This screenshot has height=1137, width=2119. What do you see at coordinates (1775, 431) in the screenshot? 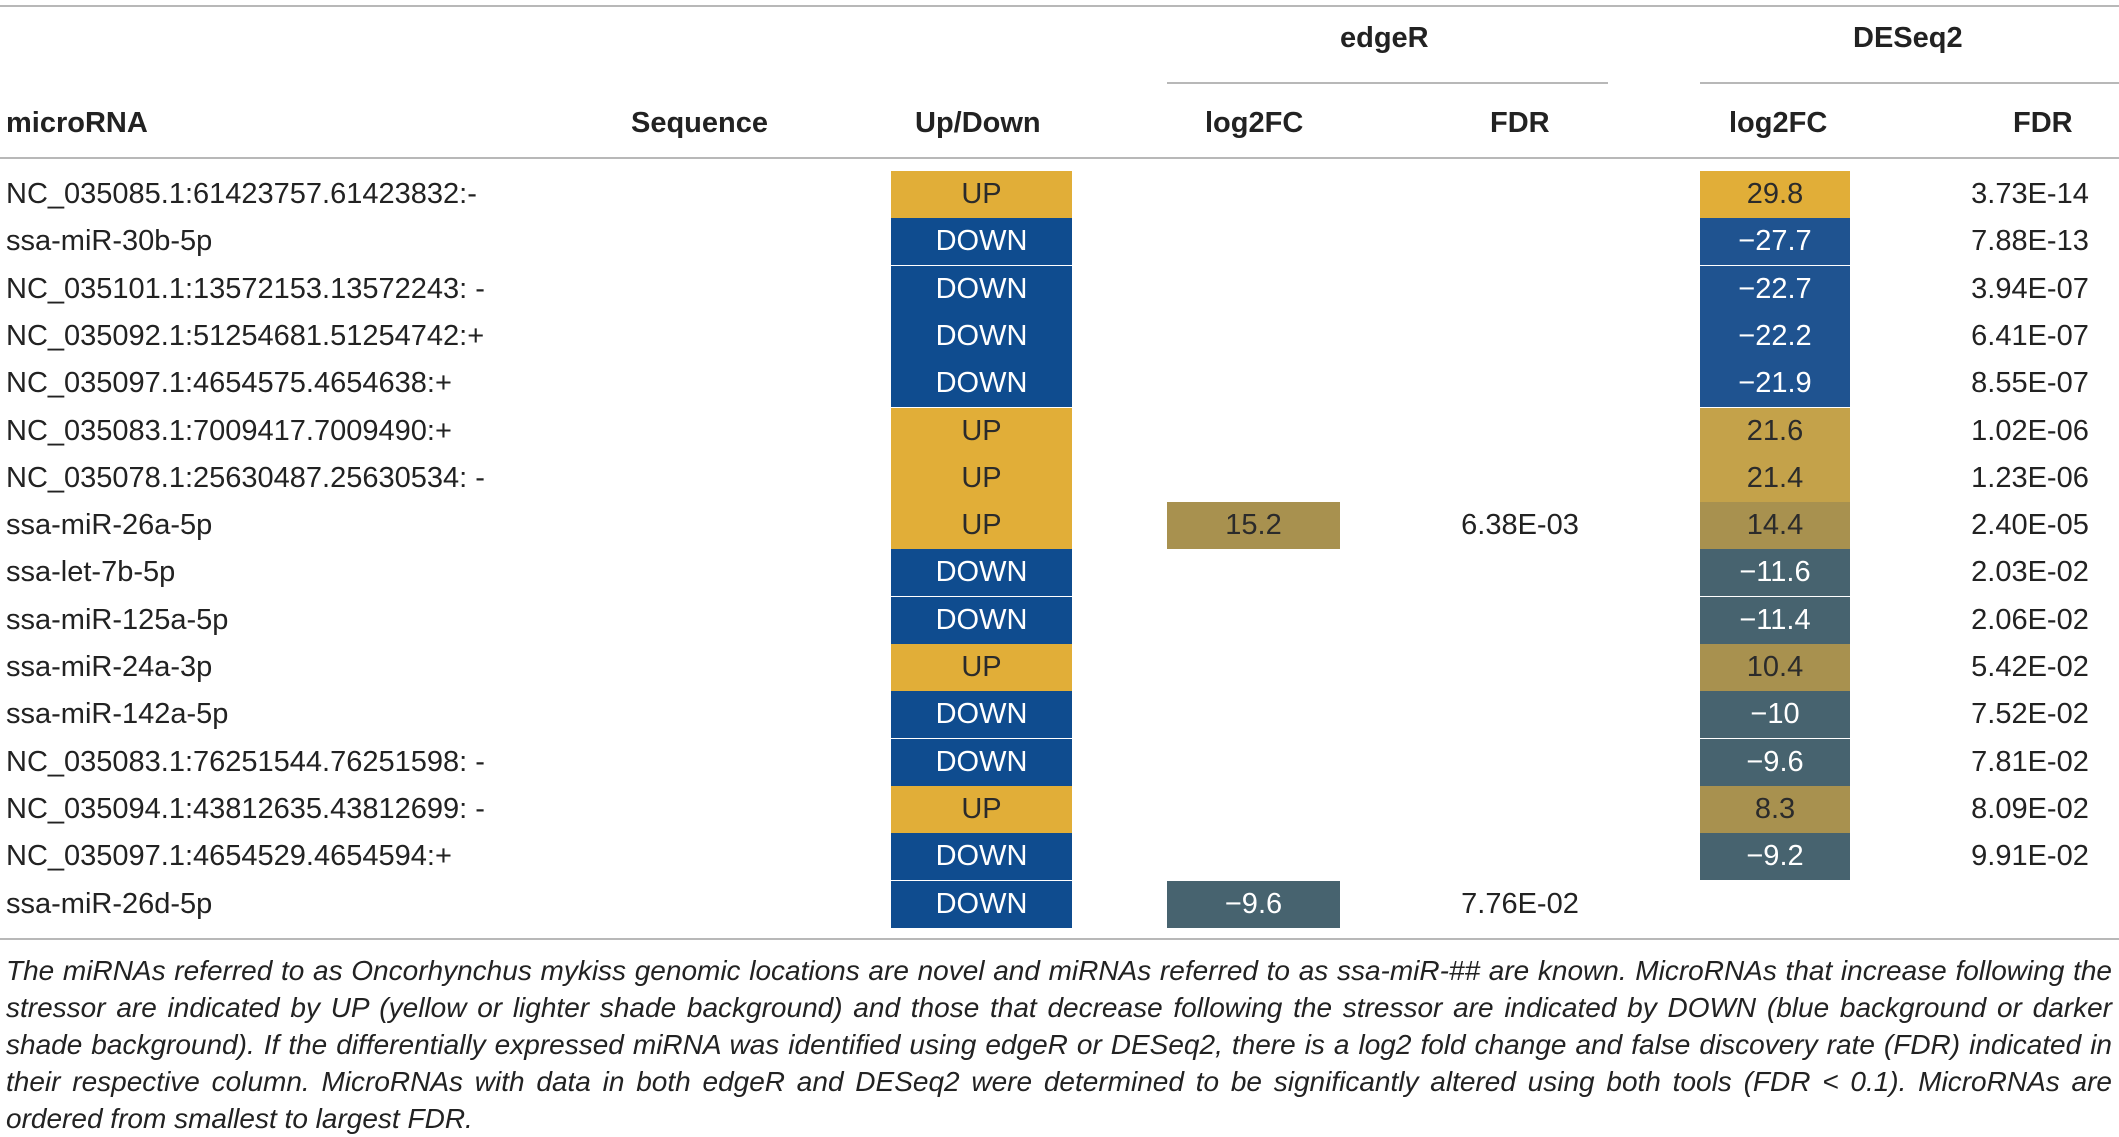
I see `deseq2-log2fc-cell: 21.6` at bounding box center [1775, 431].